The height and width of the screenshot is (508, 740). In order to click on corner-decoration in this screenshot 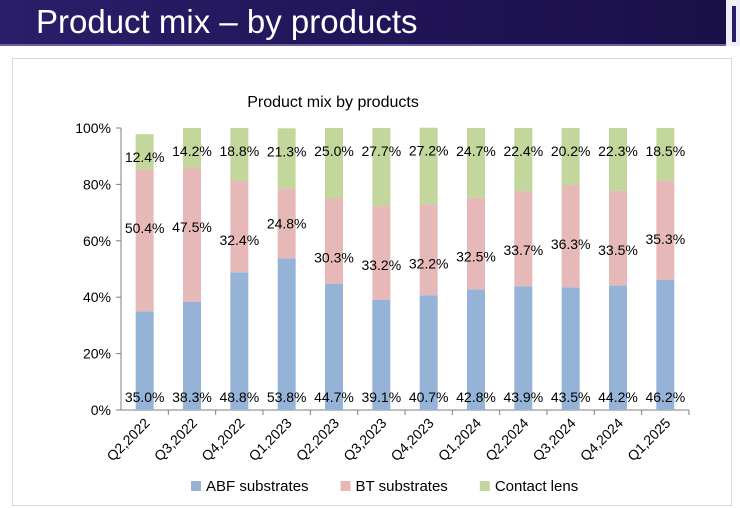, I will do `click(733, 23)`.